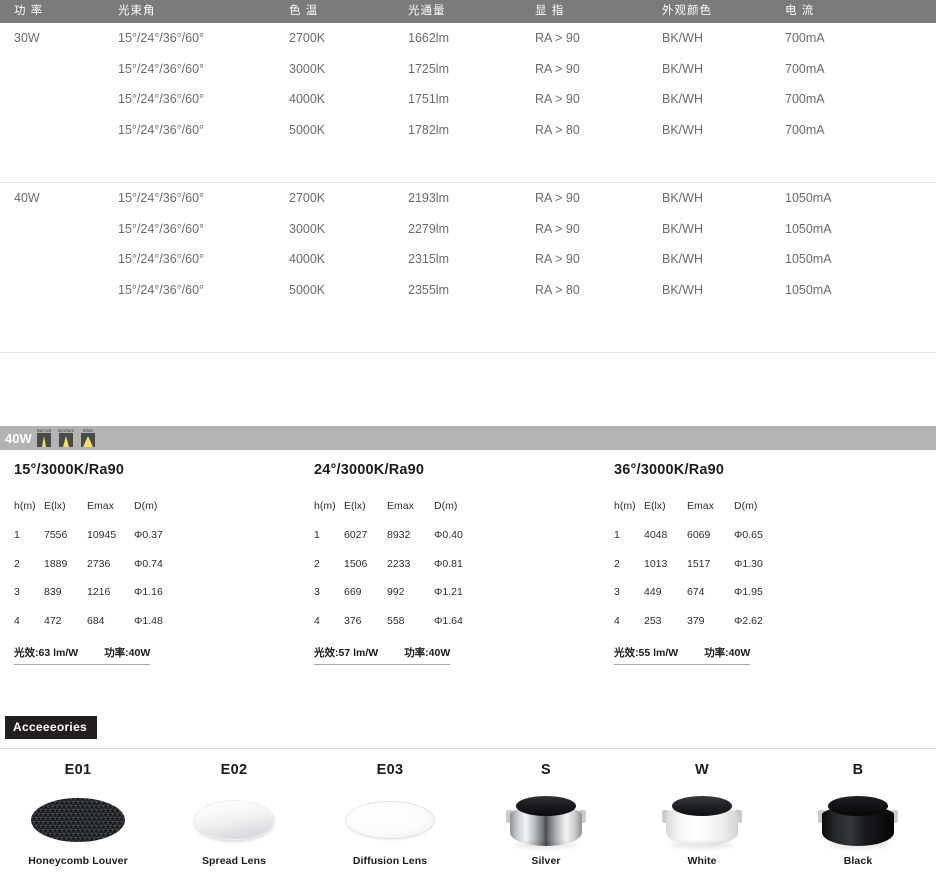  I want to click on spec-column-header-5: 外观颜色, so click(687, 11).